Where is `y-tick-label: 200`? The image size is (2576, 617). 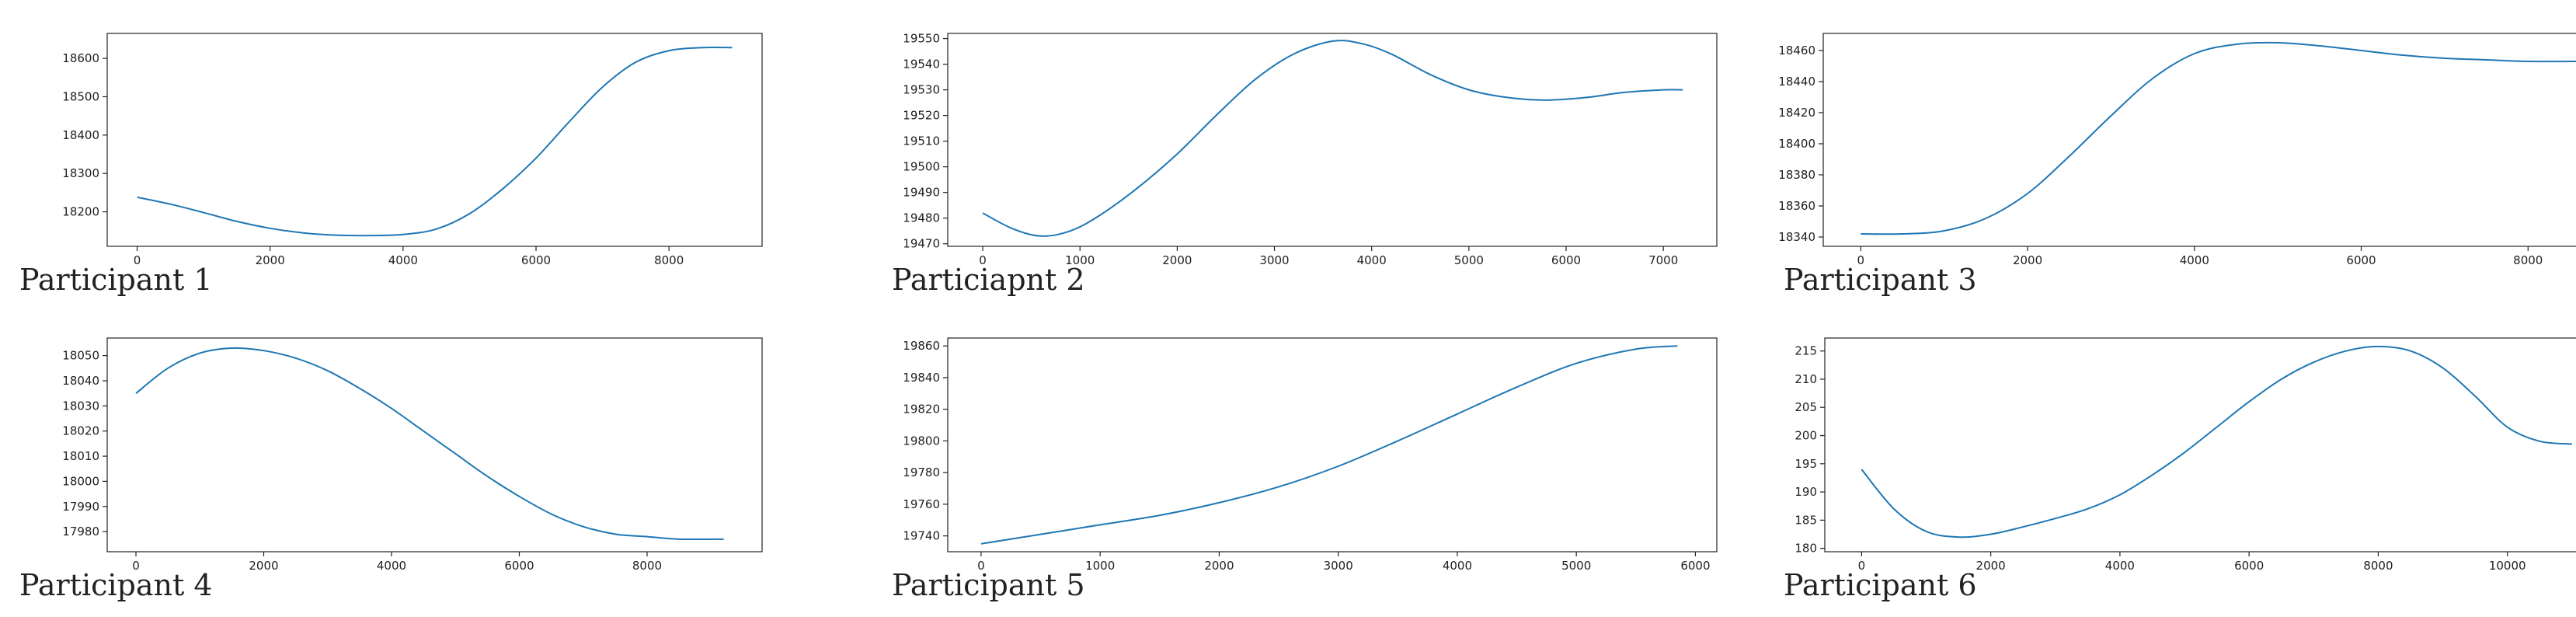 y-tick-label: 200 is located at coordinates (1805, 436).